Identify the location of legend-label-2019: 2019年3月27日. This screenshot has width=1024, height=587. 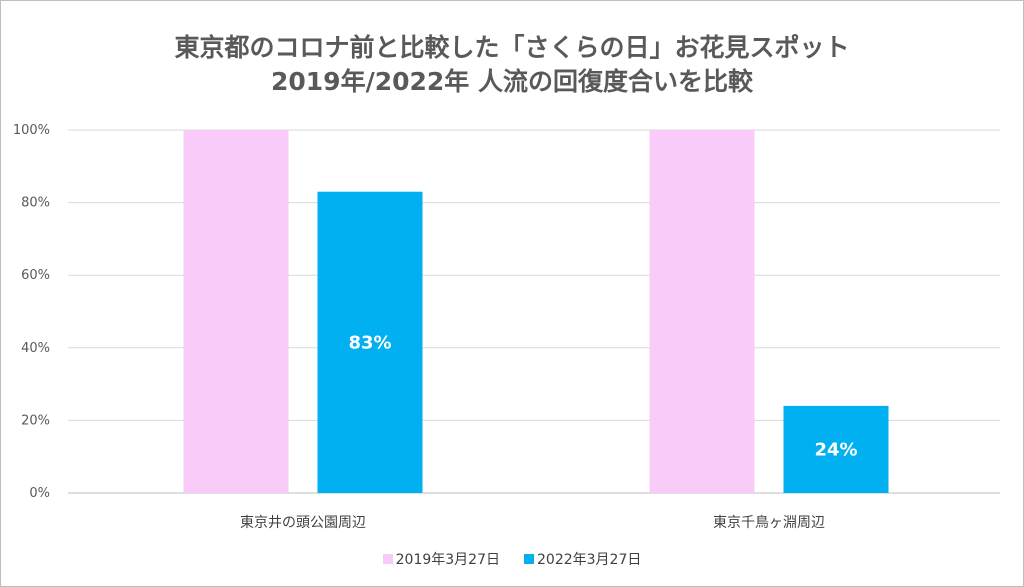
(447, 560).